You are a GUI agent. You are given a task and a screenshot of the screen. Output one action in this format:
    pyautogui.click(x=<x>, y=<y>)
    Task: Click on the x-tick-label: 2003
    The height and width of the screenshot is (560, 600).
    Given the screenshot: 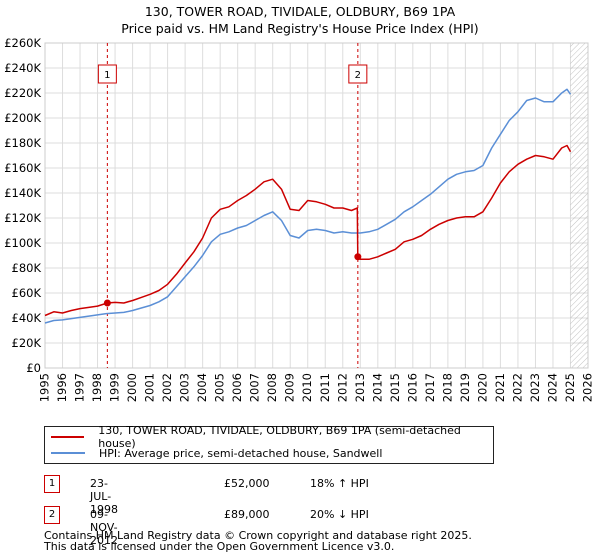 What is the action you would take?
    pyautogui.click(x=185, y=387)
    